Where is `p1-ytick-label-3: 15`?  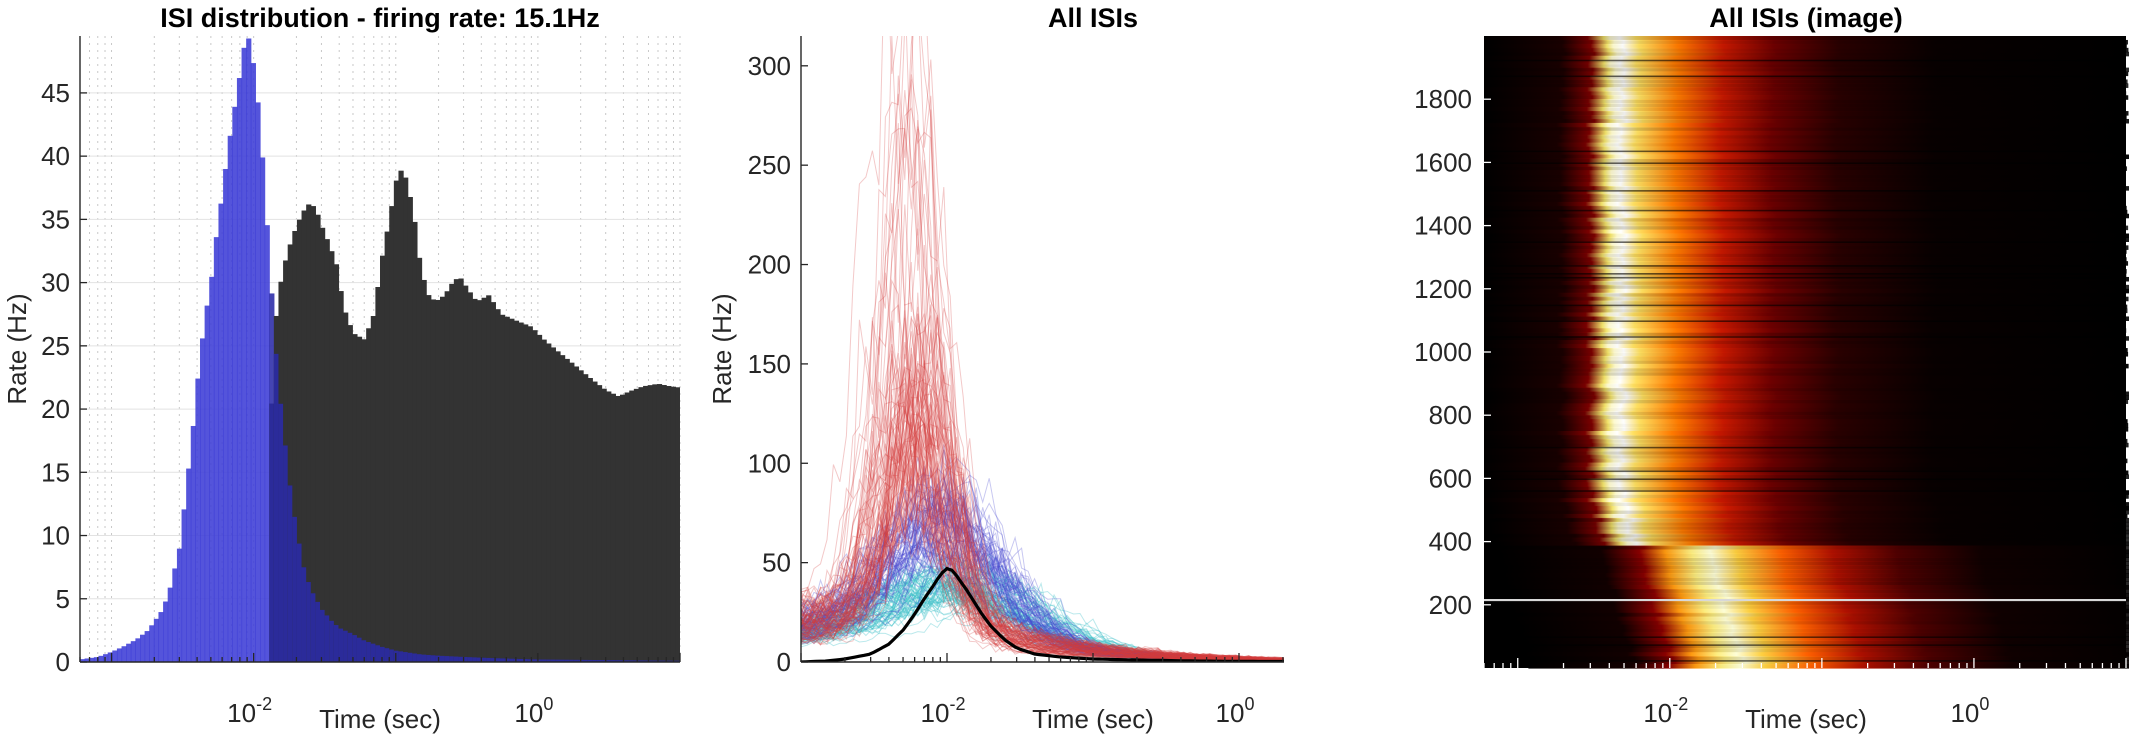
p1-ytick-label-3: 15 is located at coordinates (55, 472).